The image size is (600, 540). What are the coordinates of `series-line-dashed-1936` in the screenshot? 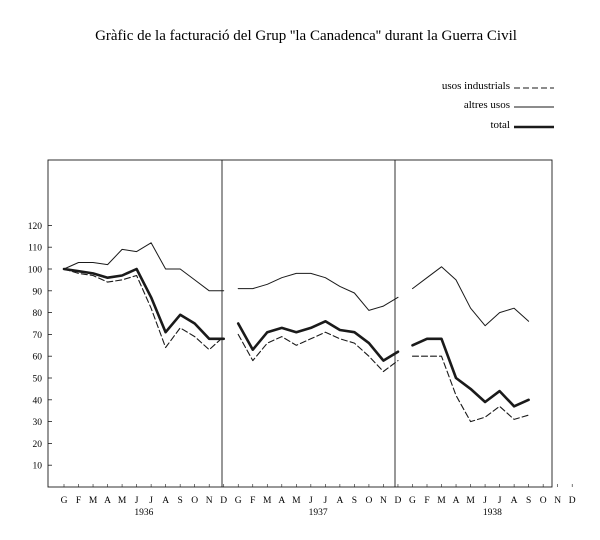 It's located at (144, 309).